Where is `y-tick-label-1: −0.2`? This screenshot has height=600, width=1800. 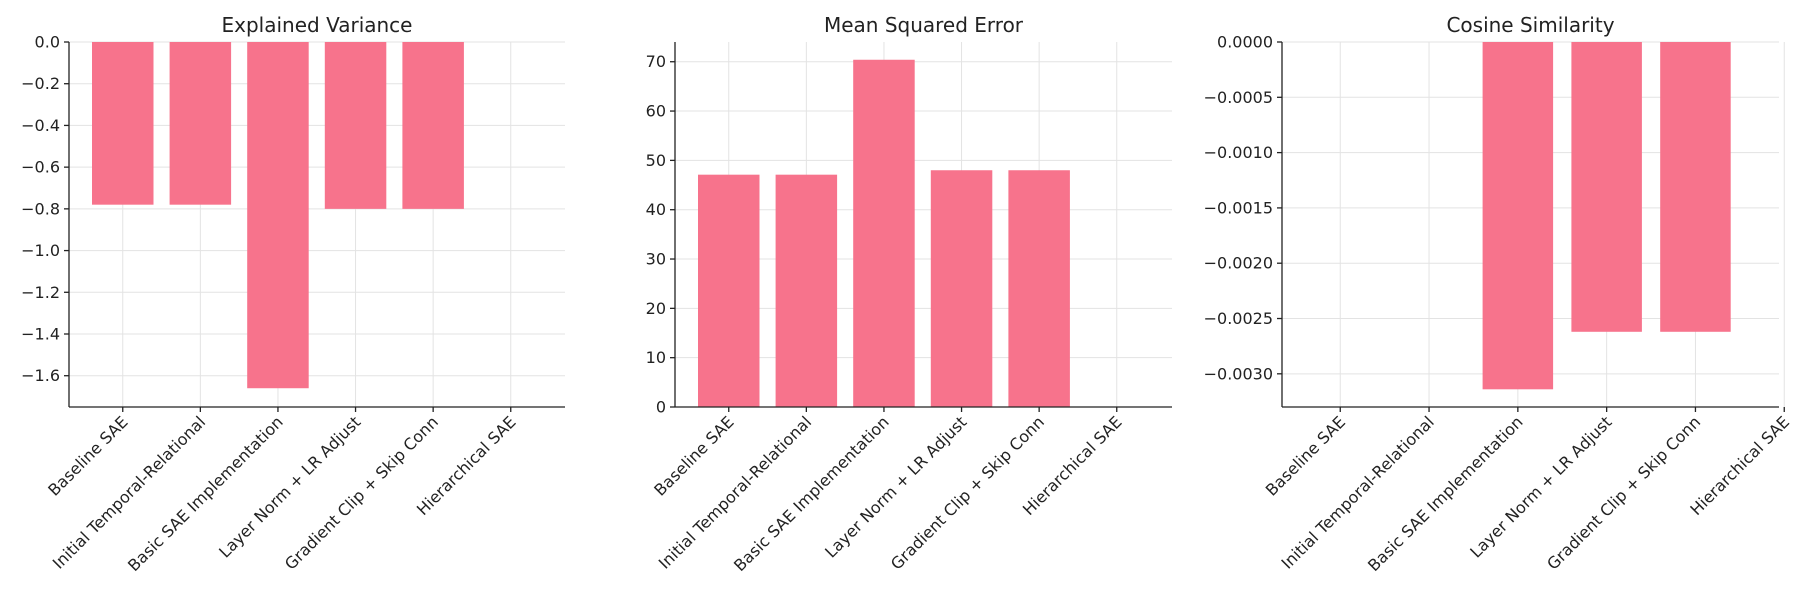 y-tick-label-1: −0.2 is located at coordinates (40, 83).